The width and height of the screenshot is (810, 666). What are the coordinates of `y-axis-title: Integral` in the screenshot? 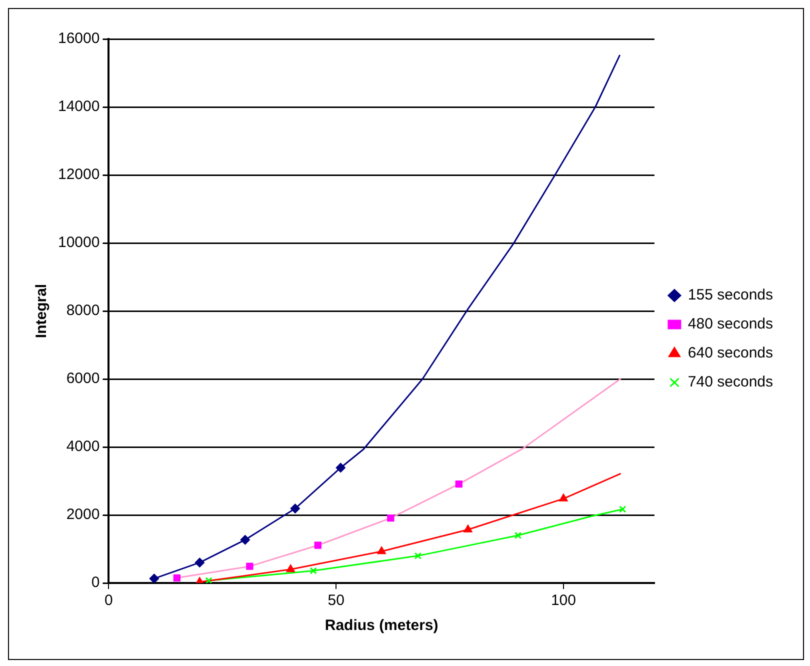 It's located at (41, 311).